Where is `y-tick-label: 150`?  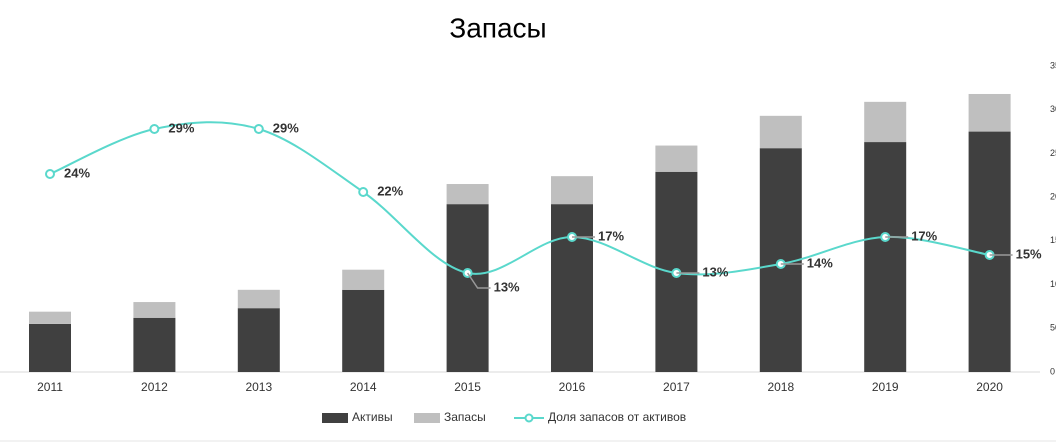
y-tick-label: 150 is located at coordinates (1053, 240).